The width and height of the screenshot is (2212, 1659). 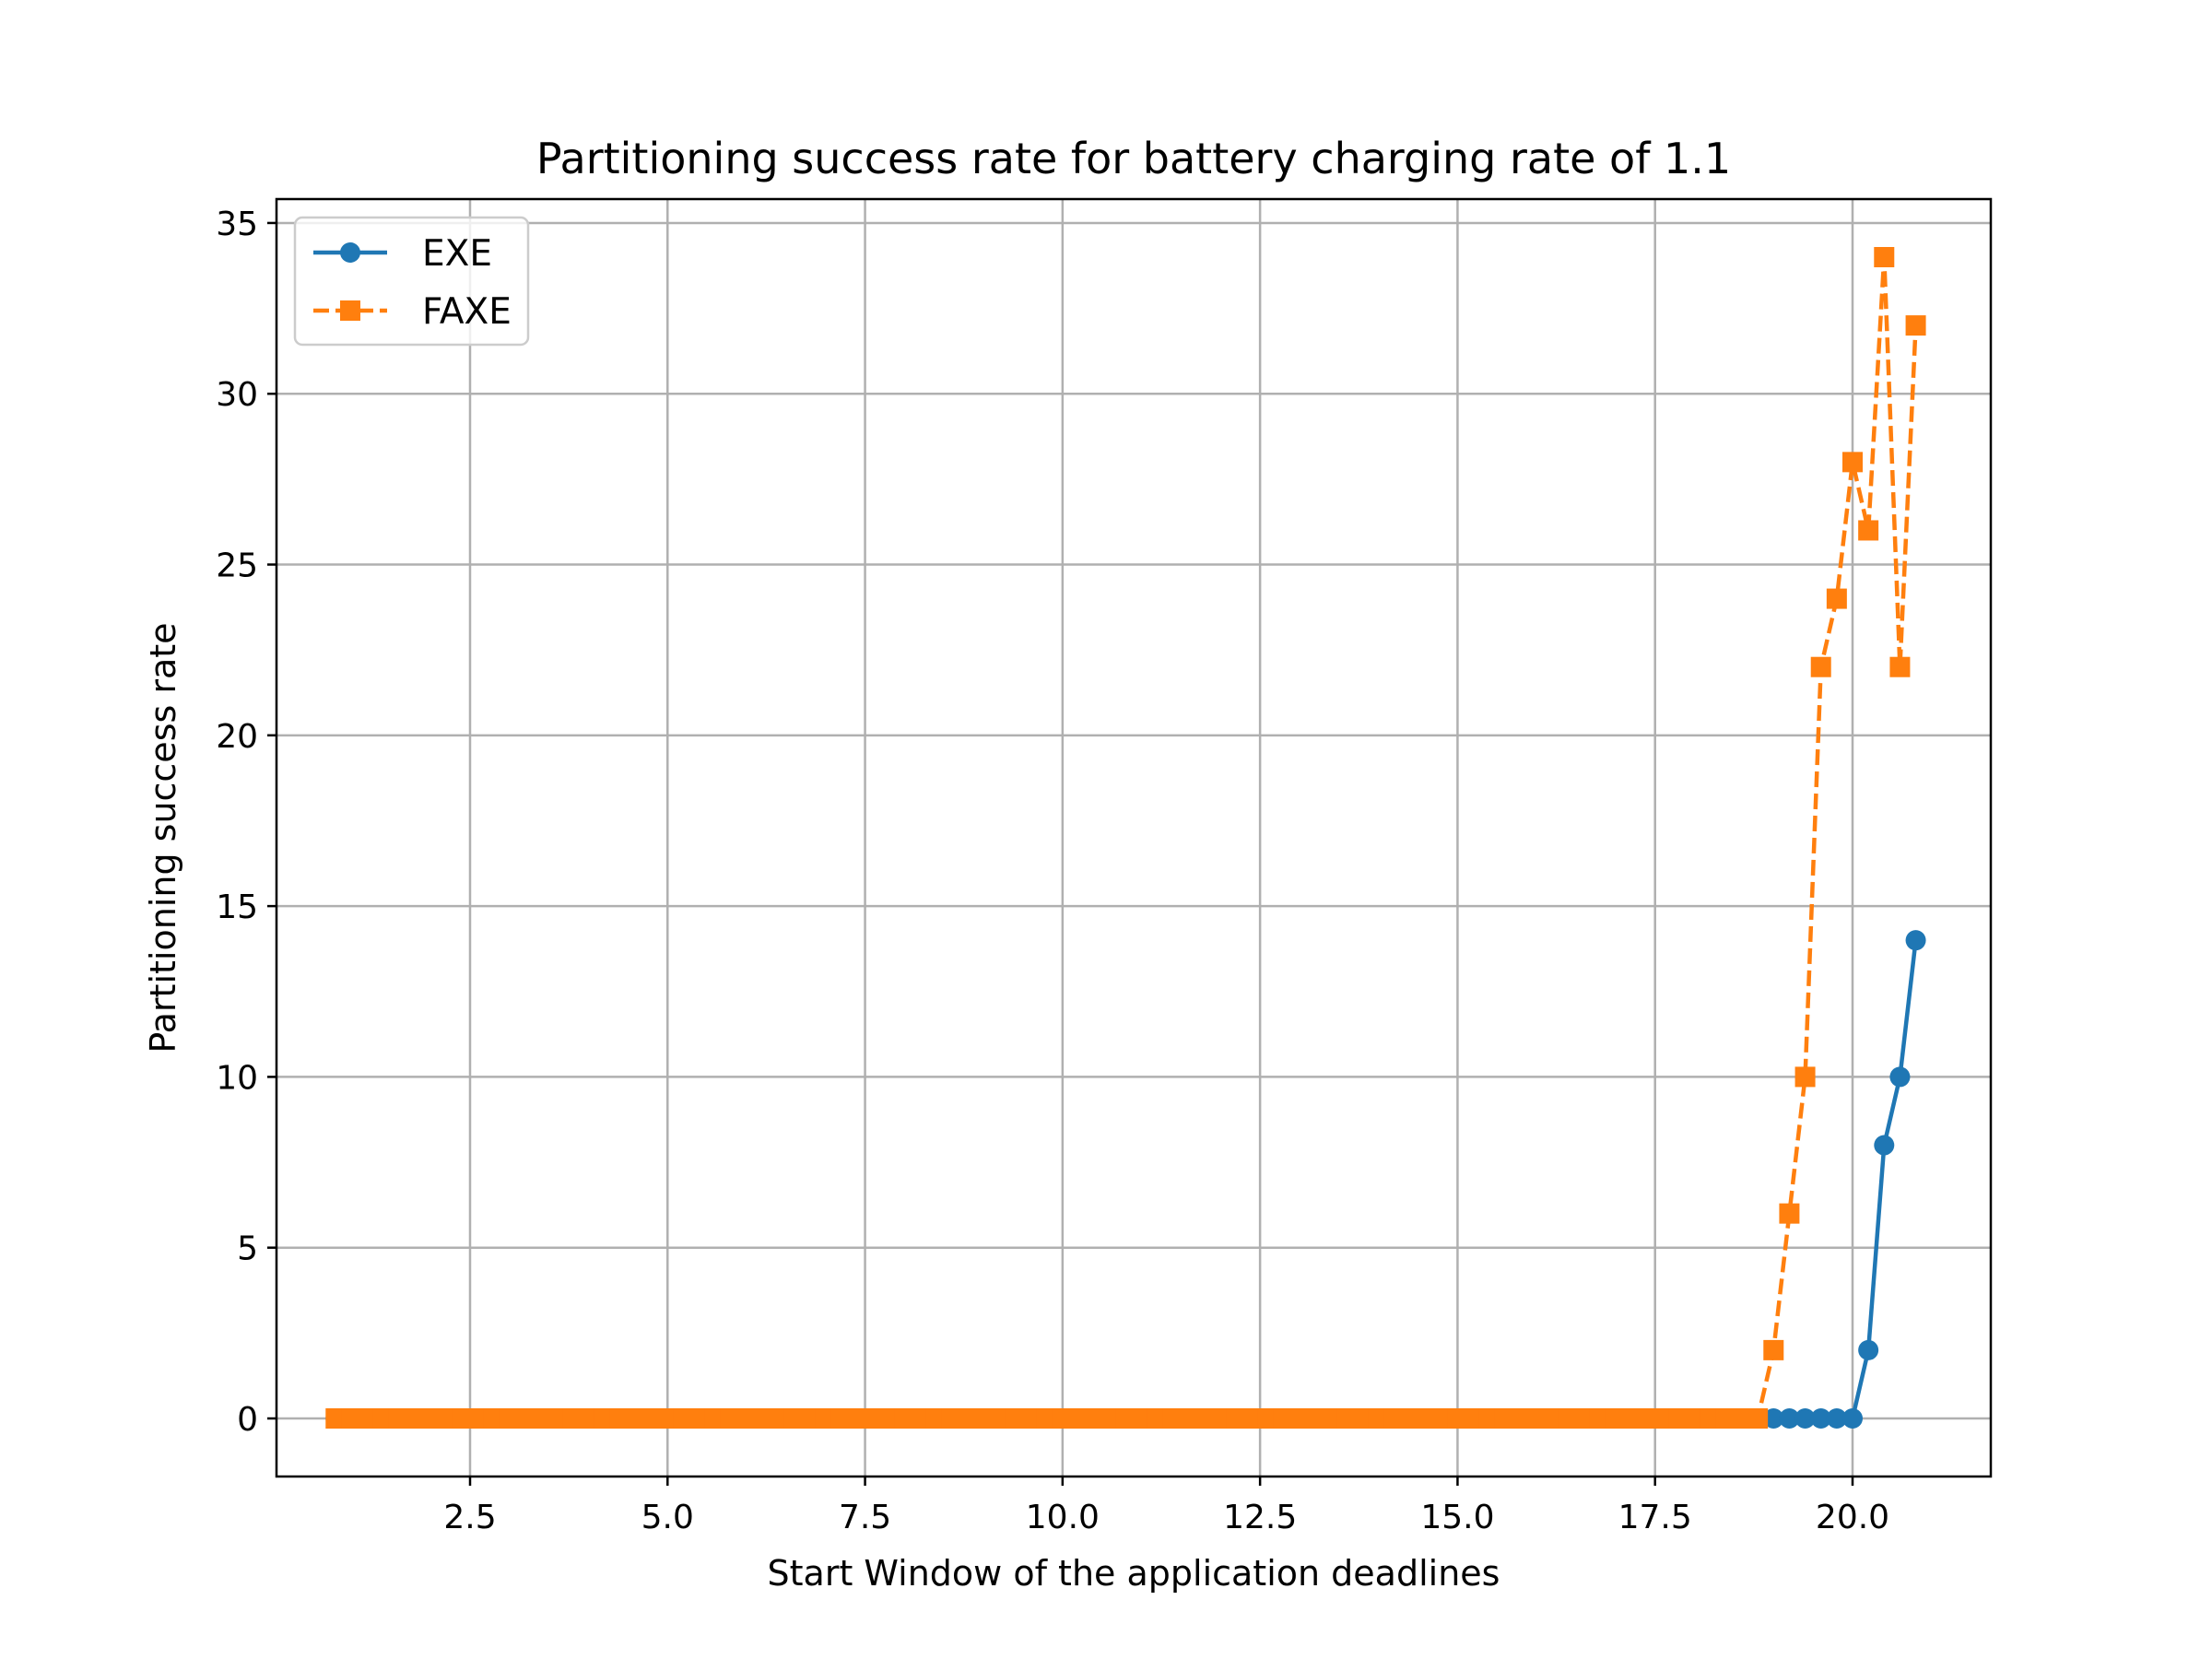 What do you see at coordinates (457, 254) in the screenshot?
I see `legend-label-exe: EXE` at bounding box center [457, 254].